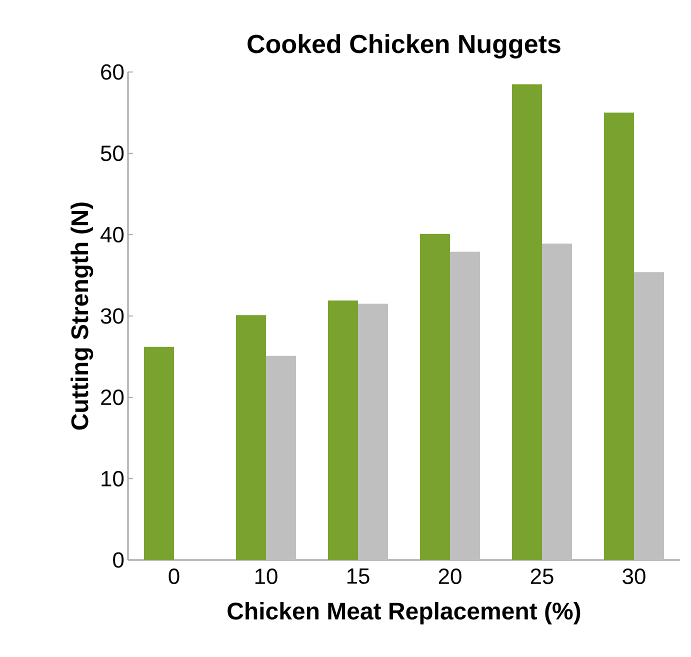 The width and height of the screenshot is (691, 657). What do you see at coordinates (112, 72) in the screenshot?
I see `y-tick-label: 60` at bounding box center [112, 72].